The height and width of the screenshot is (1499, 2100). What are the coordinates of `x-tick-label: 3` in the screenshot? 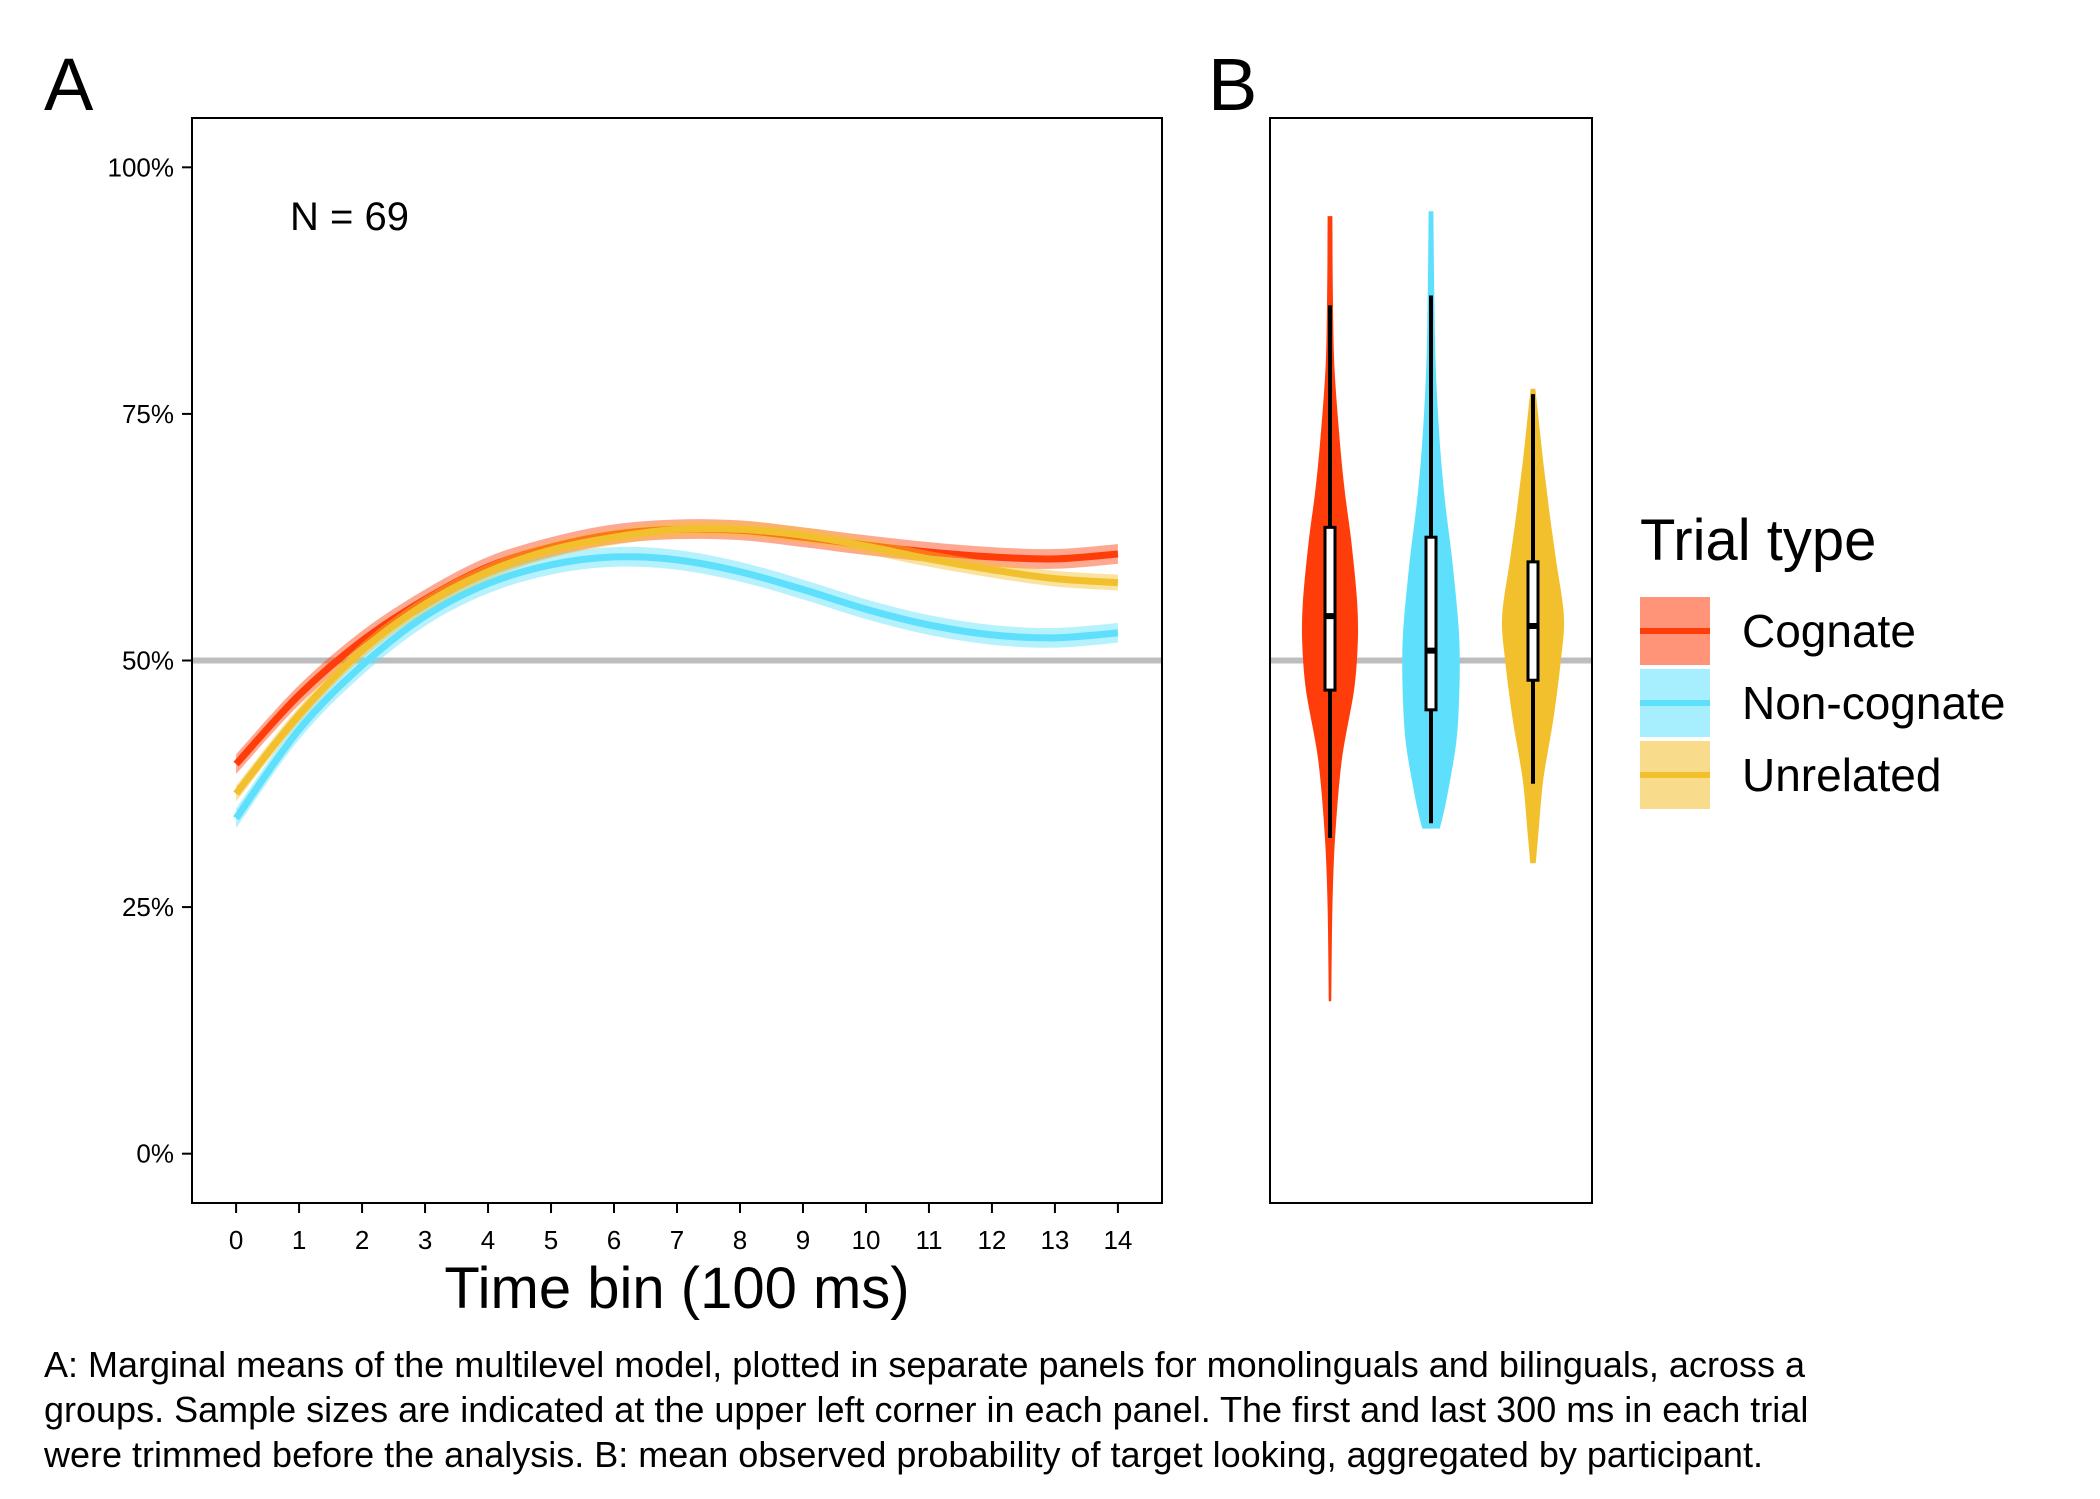 It's located at (425, 1240).